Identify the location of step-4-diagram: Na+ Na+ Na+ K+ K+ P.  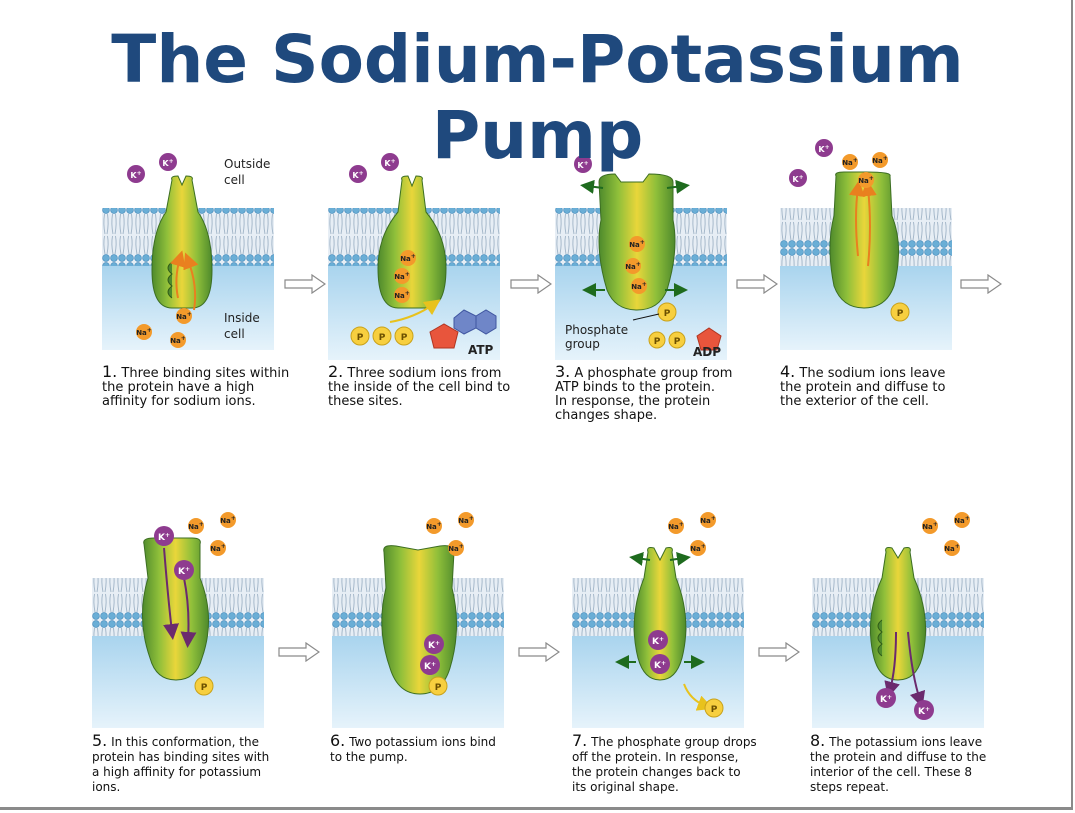
(866, 243).